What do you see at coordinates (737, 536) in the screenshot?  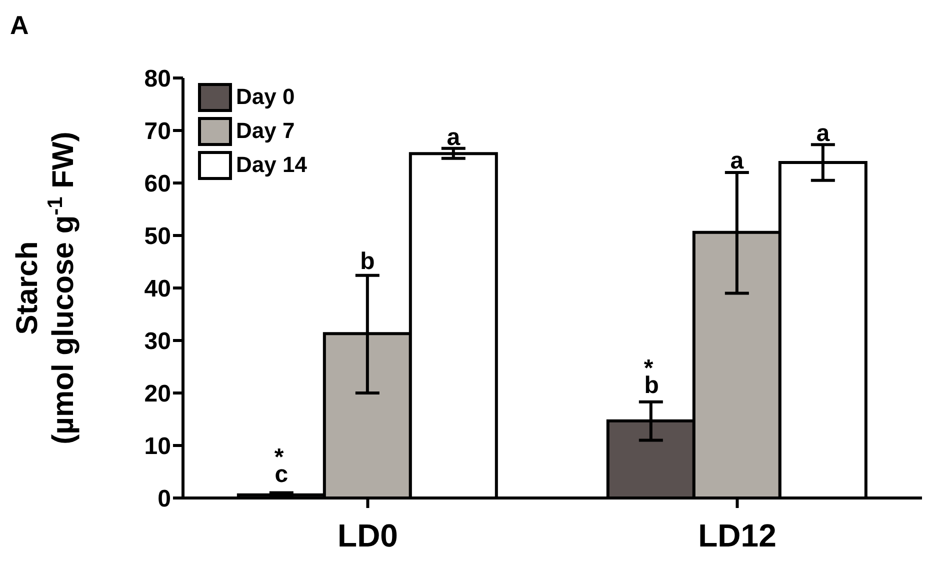 I see `x-tick-label: LD12` at bounding box center [737, 536].